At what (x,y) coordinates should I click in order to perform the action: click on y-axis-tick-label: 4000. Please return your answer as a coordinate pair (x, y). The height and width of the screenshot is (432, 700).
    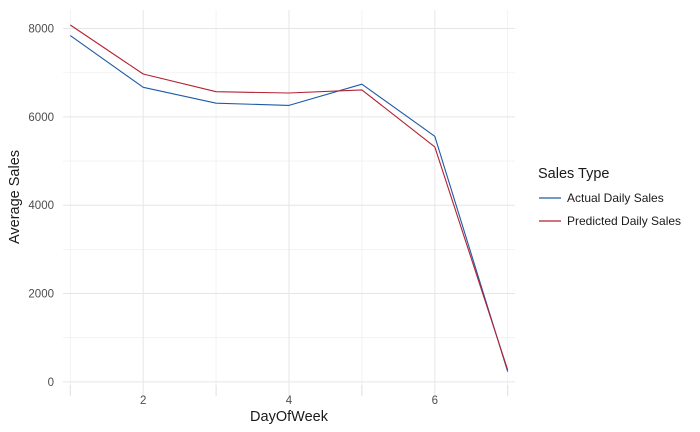
    Looking at the image, I should click on (41, 206).